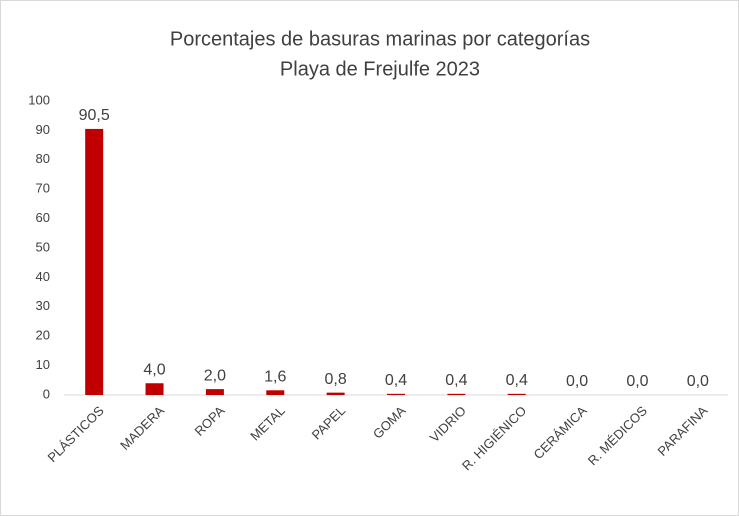  Describe the element at coordinates (154, 369) in the screenshot. I see `value-label: 4,0` at that location.